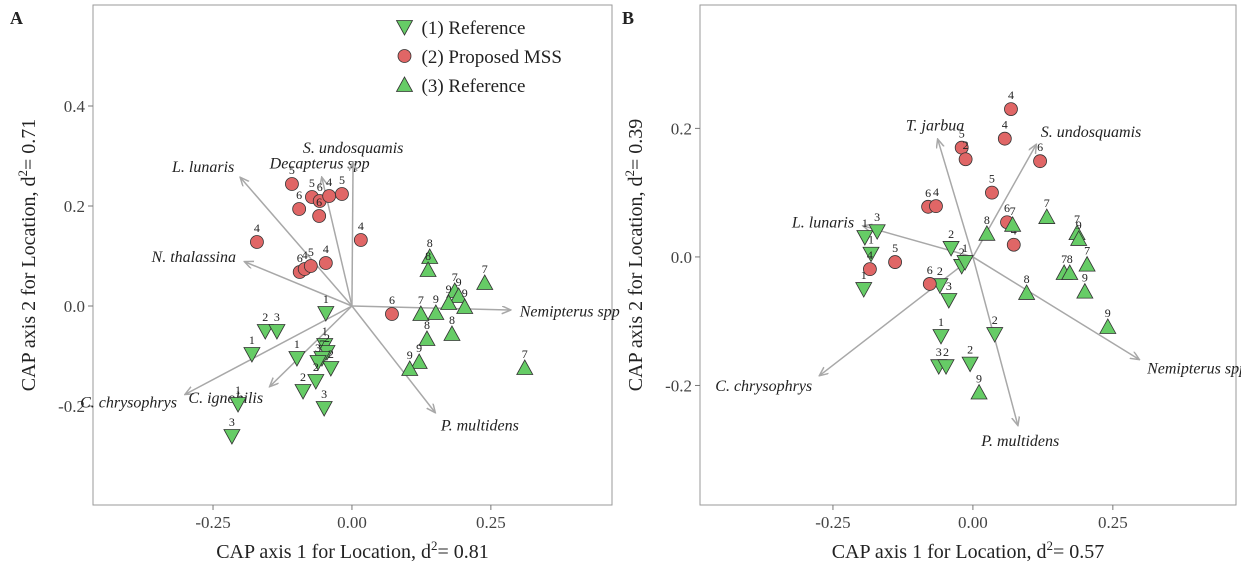 The height and width of the screenshot is (569, 1241). I want to click on y-tick-label: -0.2, so click(71, 406).